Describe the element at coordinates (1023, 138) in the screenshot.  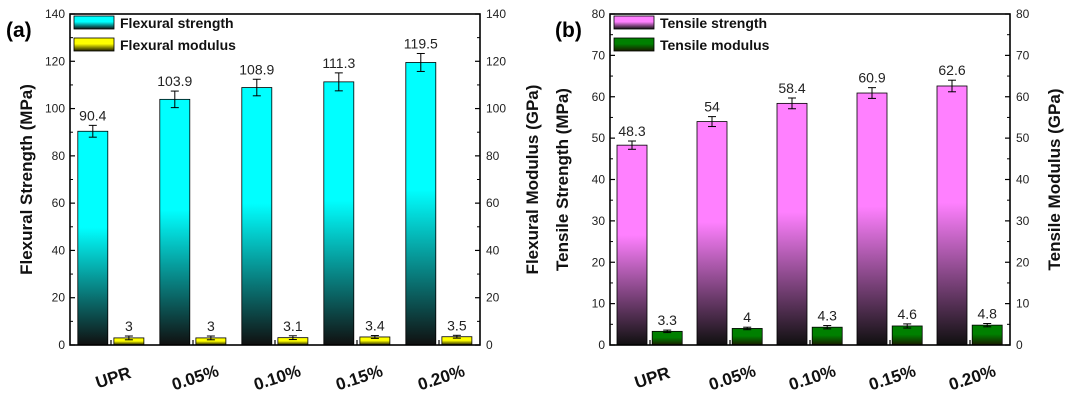
I see `y2-tick-label: 50` at that location.